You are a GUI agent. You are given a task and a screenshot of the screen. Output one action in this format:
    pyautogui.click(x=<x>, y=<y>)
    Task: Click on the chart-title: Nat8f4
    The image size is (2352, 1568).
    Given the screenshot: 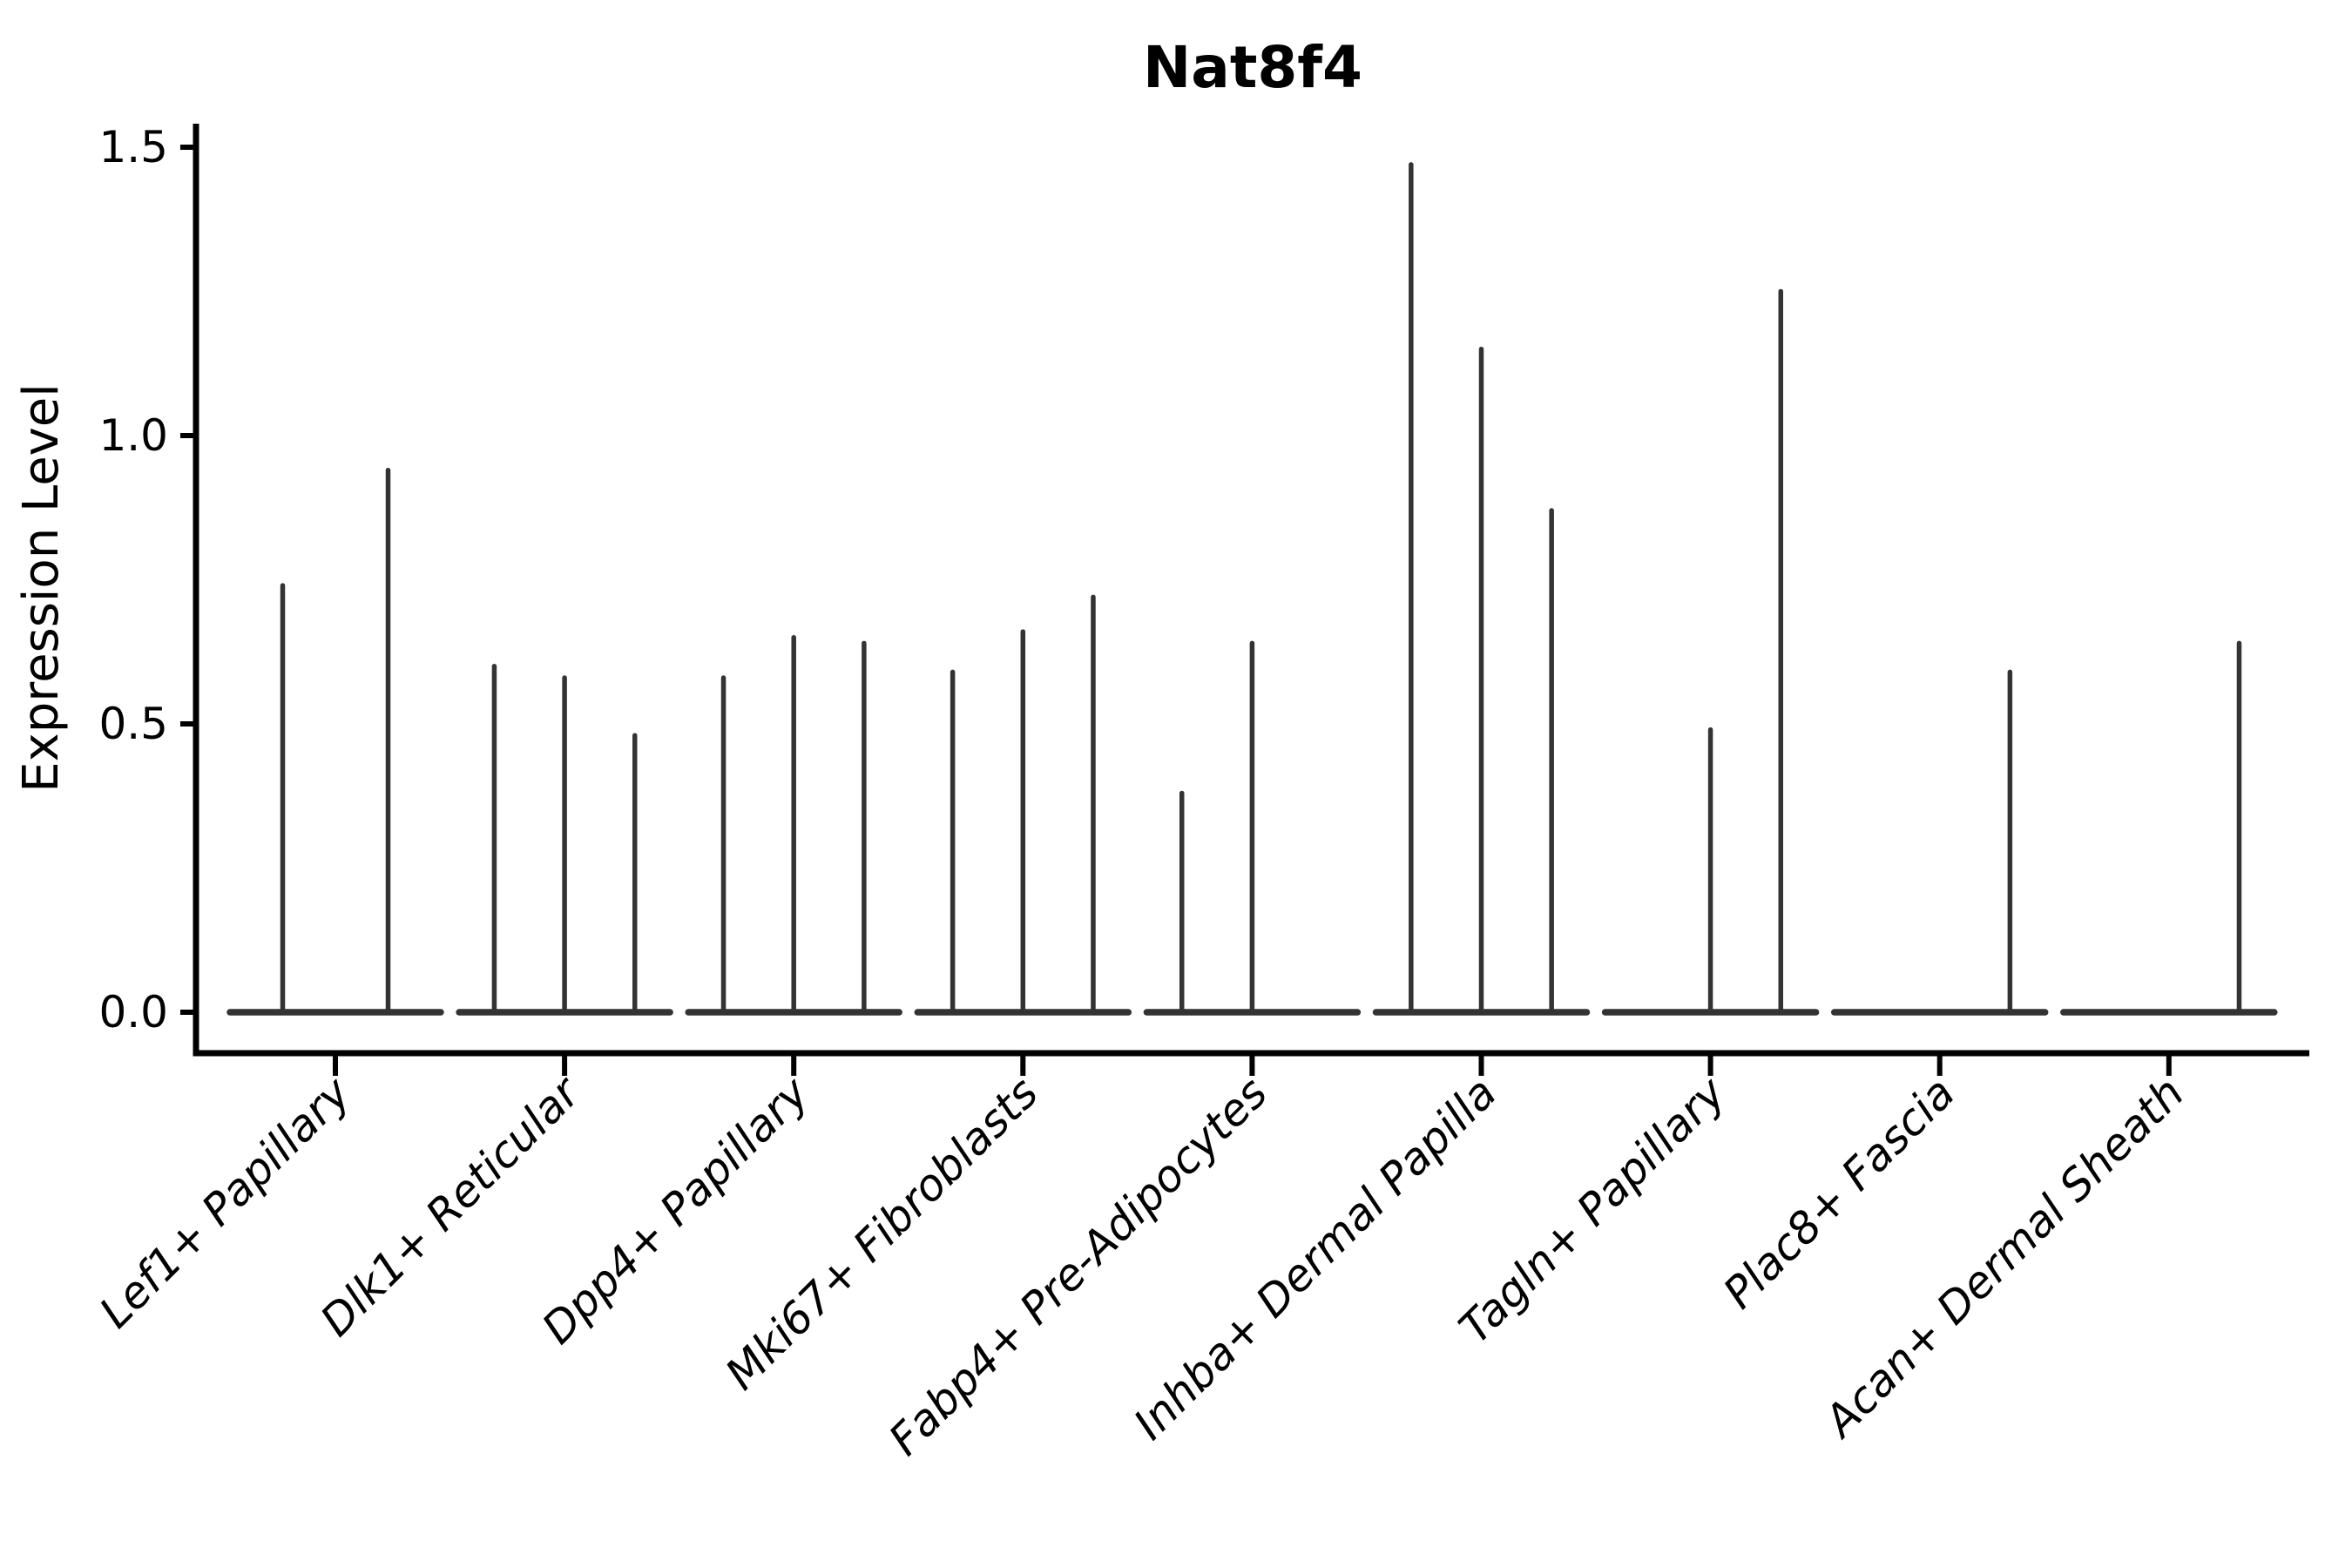 What is the action you would take?
    pyautogui.click(x=1252, y=67)
    